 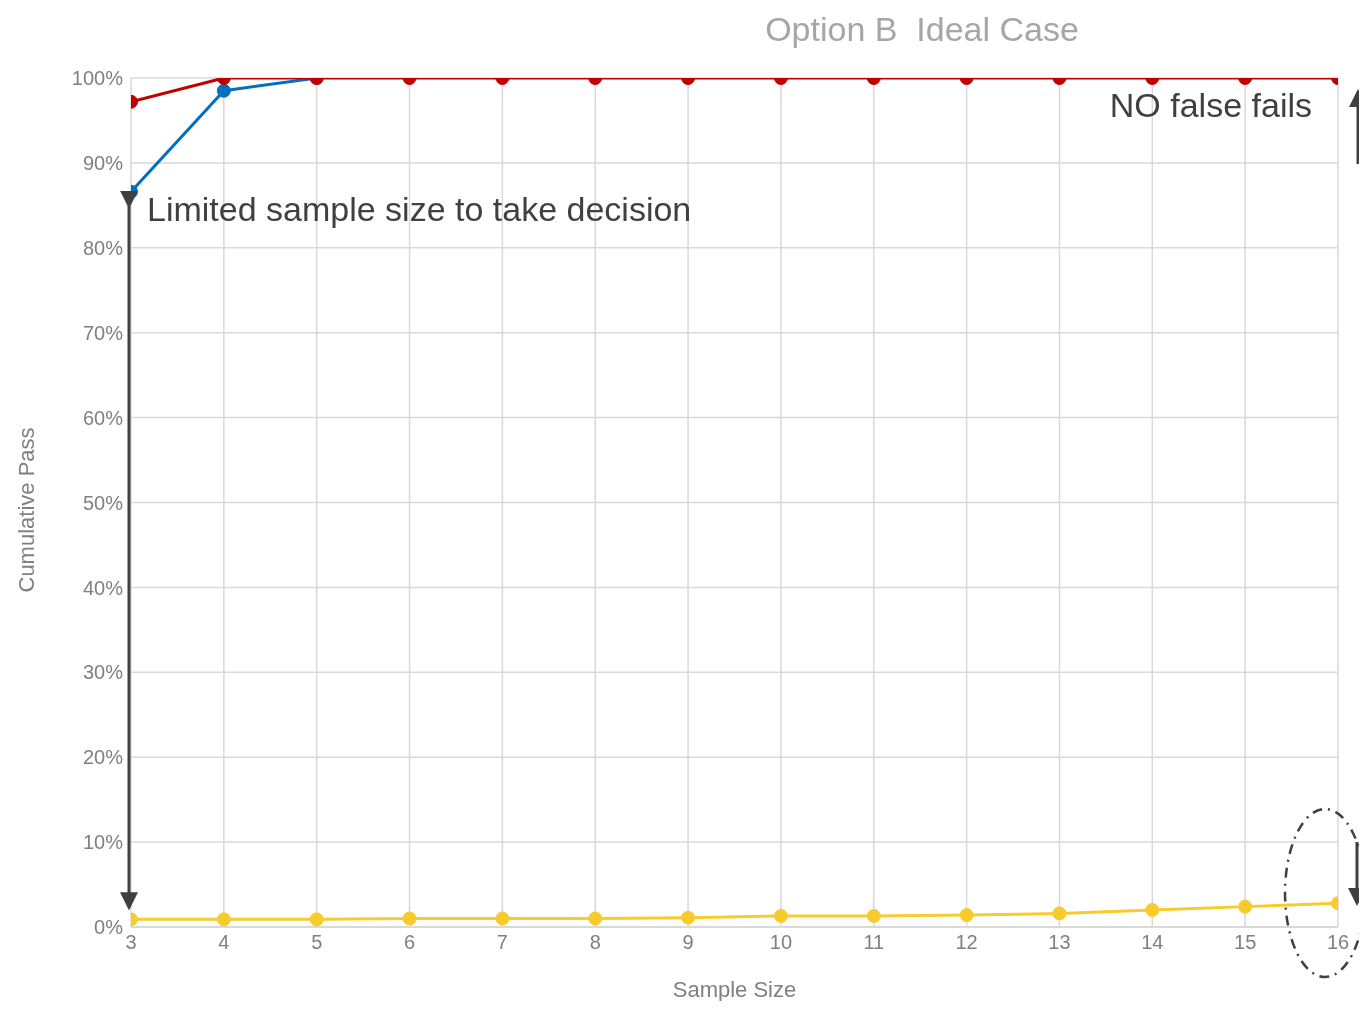 I want to click on x-tick-label: 13, so click(x=1059, y=942).